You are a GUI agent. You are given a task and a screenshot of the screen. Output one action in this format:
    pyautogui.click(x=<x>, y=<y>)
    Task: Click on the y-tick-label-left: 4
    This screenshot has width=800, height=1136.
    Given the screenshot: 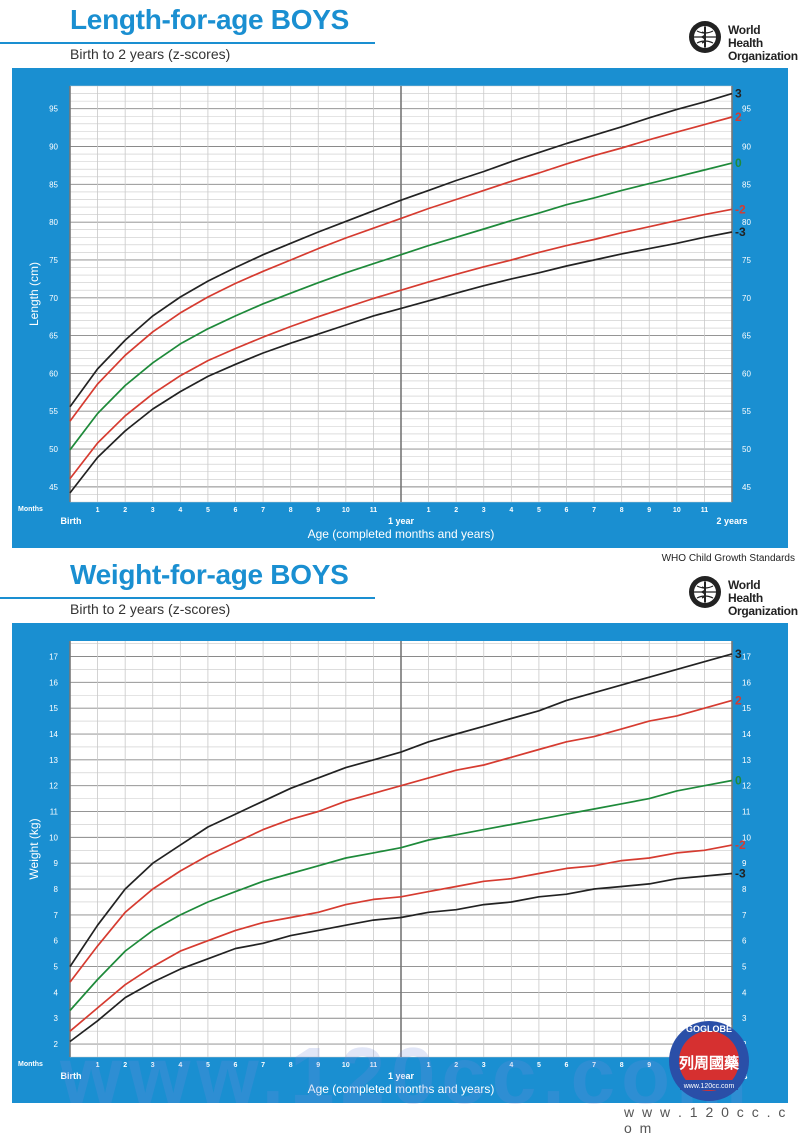 What is the action you would take?
    pyautogui.click(x=56, y=992)
    